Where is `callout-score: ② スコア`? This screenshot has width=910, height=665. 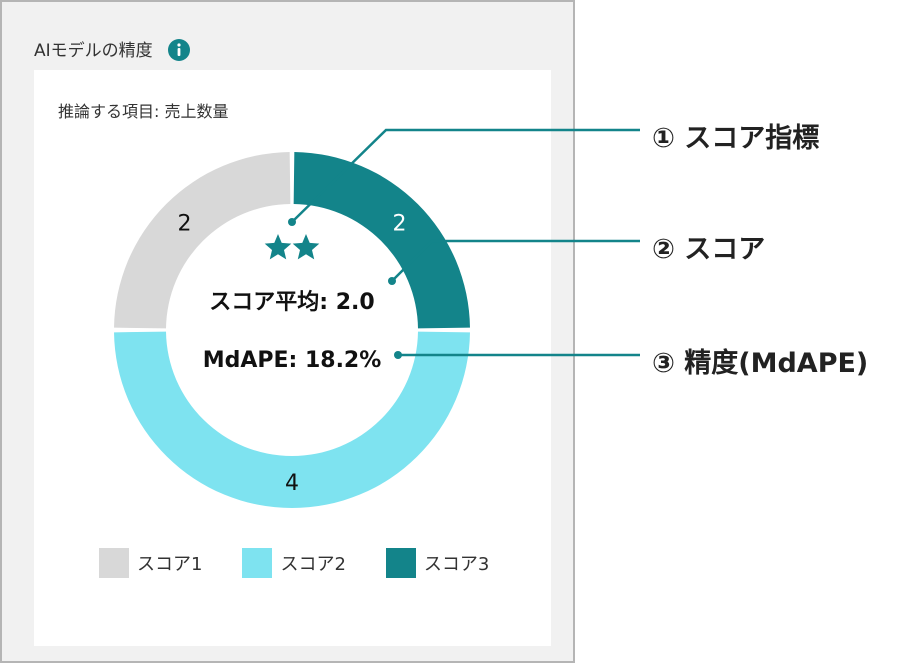 callout-score: ② スコア is located at coordinates (709, 249).